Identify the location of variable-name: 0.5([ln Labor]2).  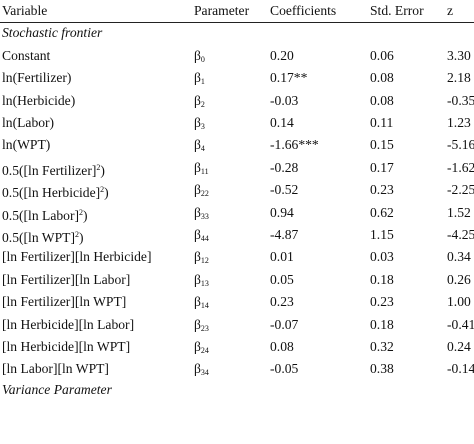
(45, 215).